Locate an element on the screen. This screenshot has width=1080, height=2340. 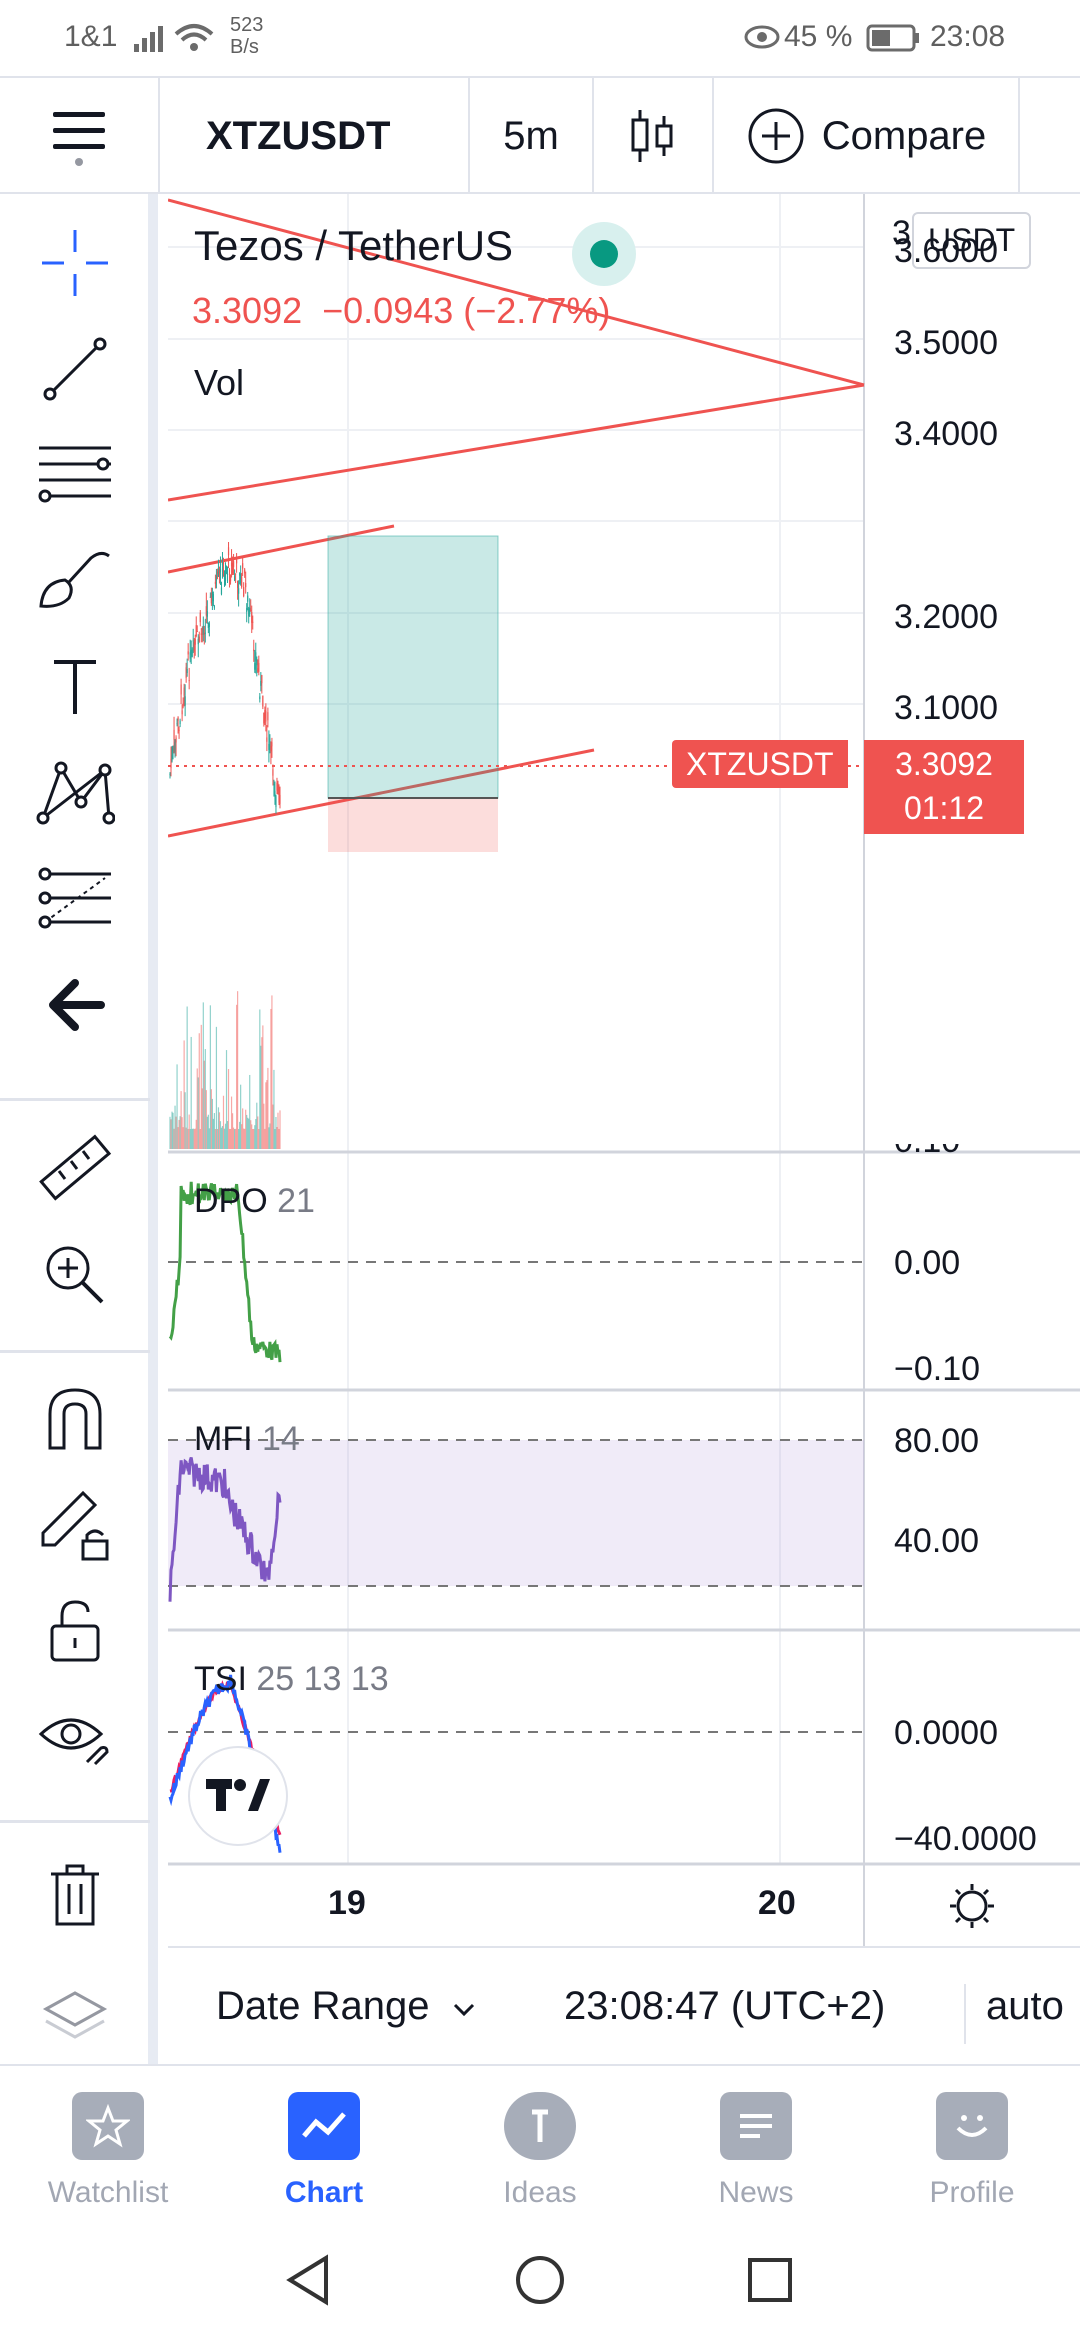
compare-button: Compare is located at coordinates (867, 136).